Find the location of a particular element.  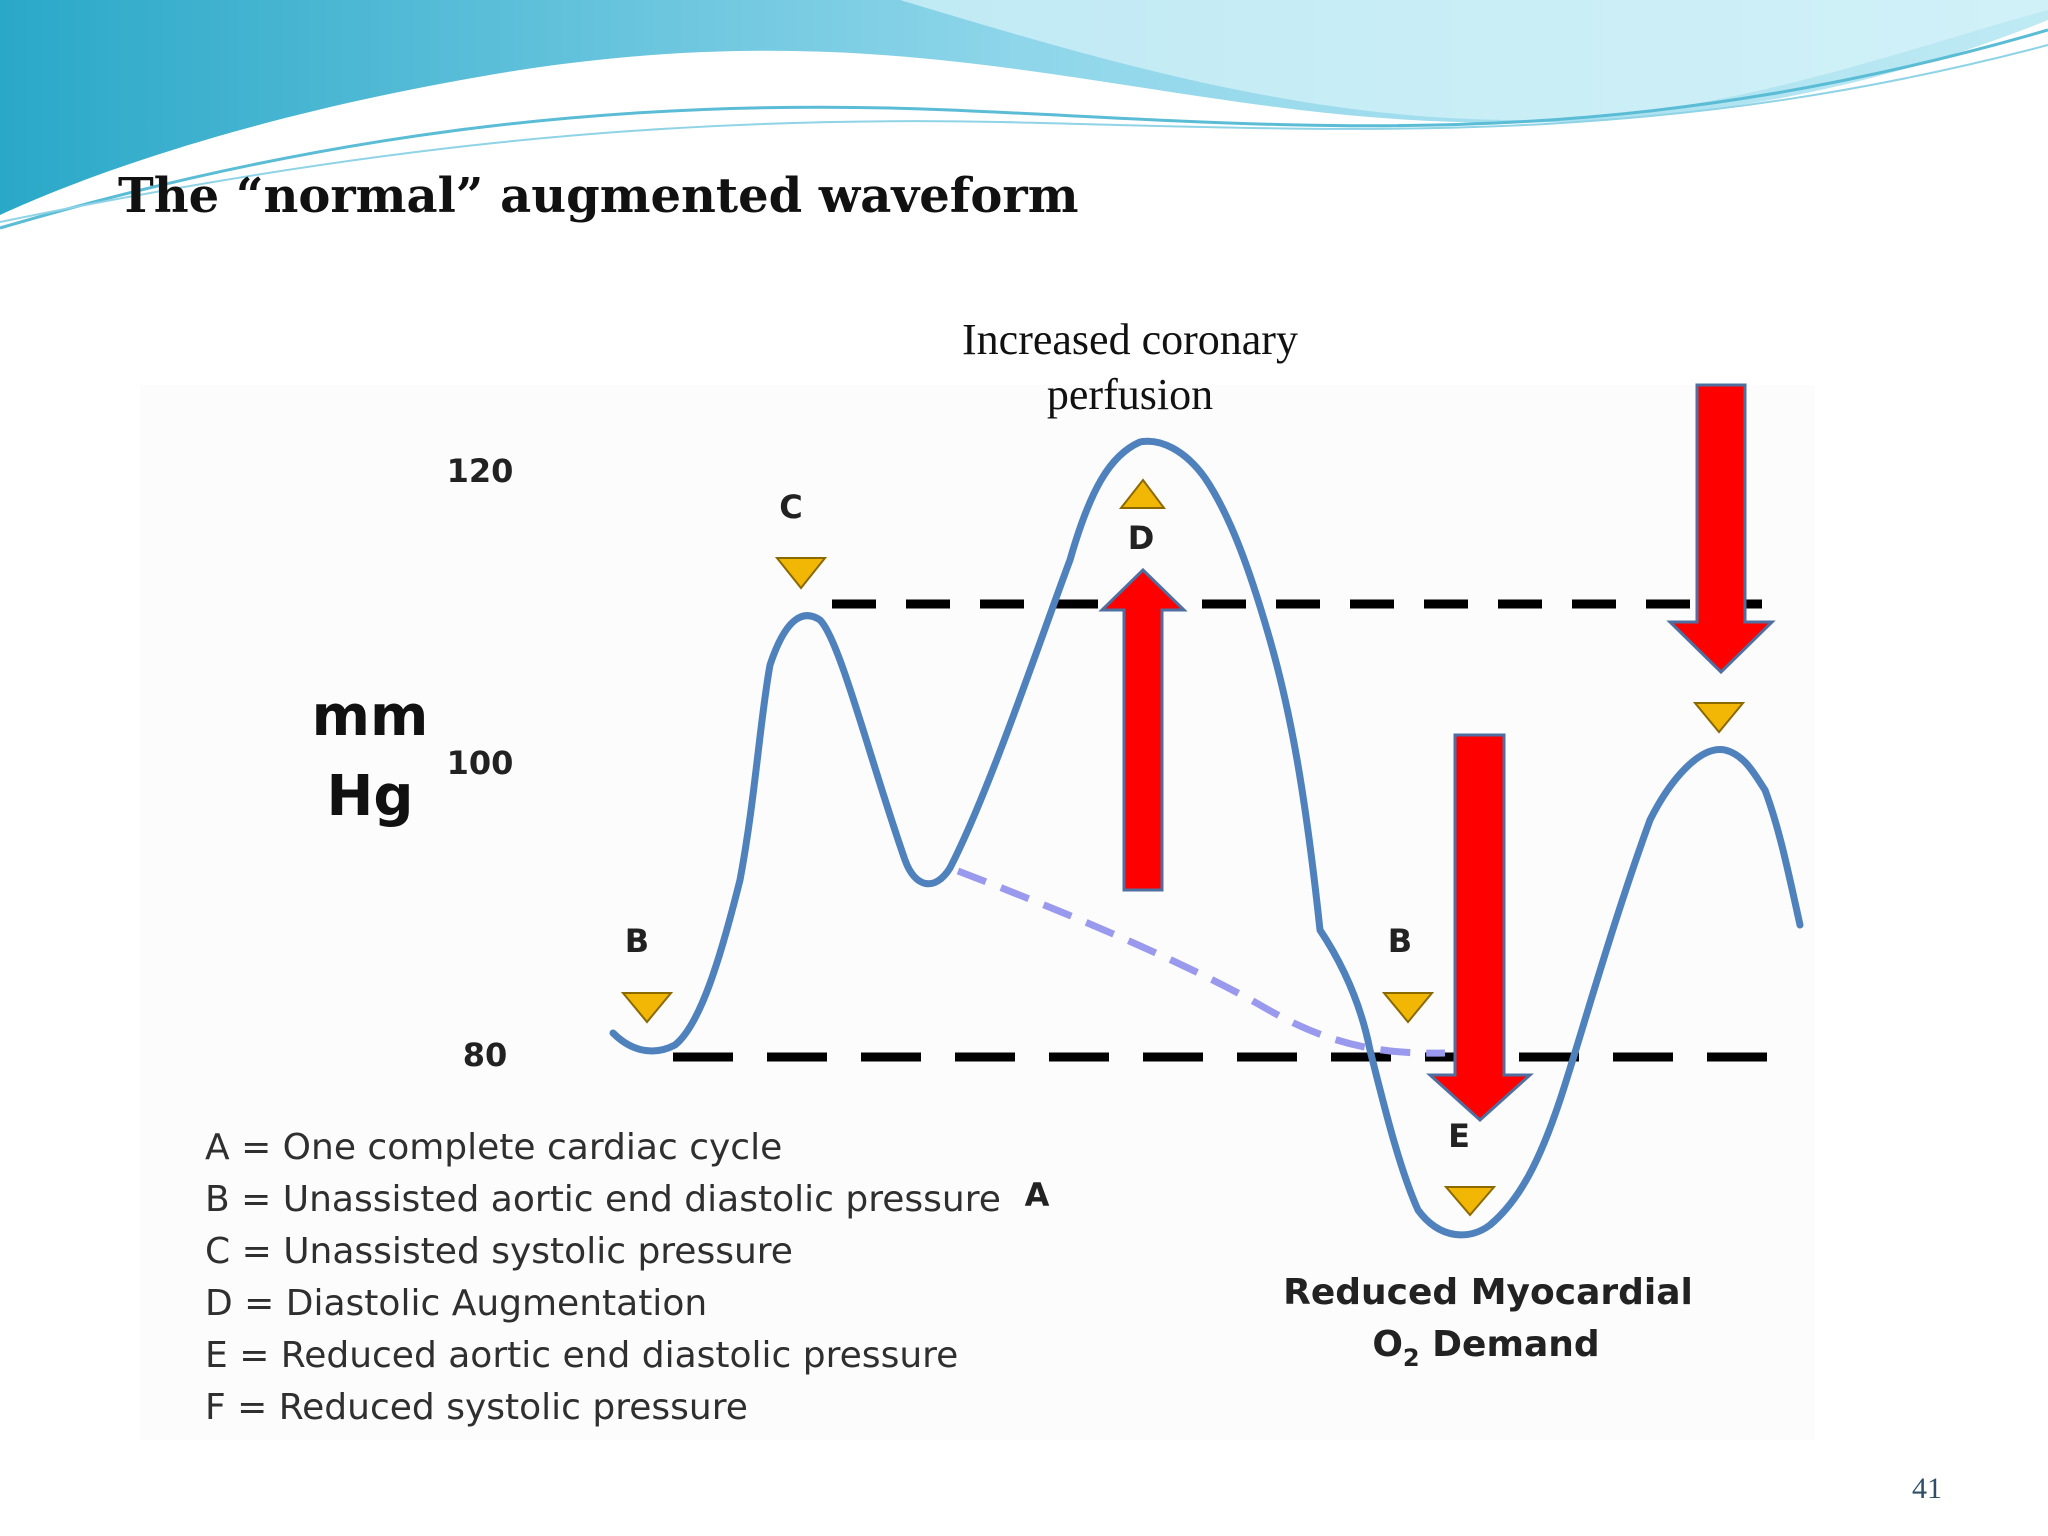

marker-b-first-icon is located at coordinates (647, 1008).